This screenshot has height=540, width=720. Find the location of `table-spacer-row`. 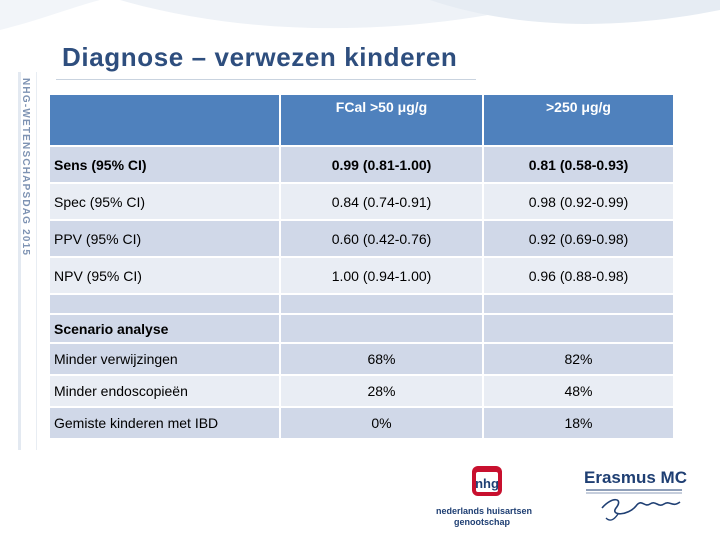

table-spacer-row is located at coordinates (361, 304).